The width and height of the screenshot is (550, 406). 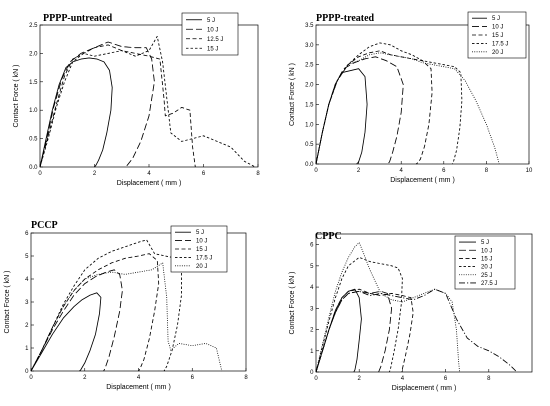 What do you see at coordinates (309, 26) in the screenshot?
I see `y-tick-label: 3.5` at bounding box center [309, 26].